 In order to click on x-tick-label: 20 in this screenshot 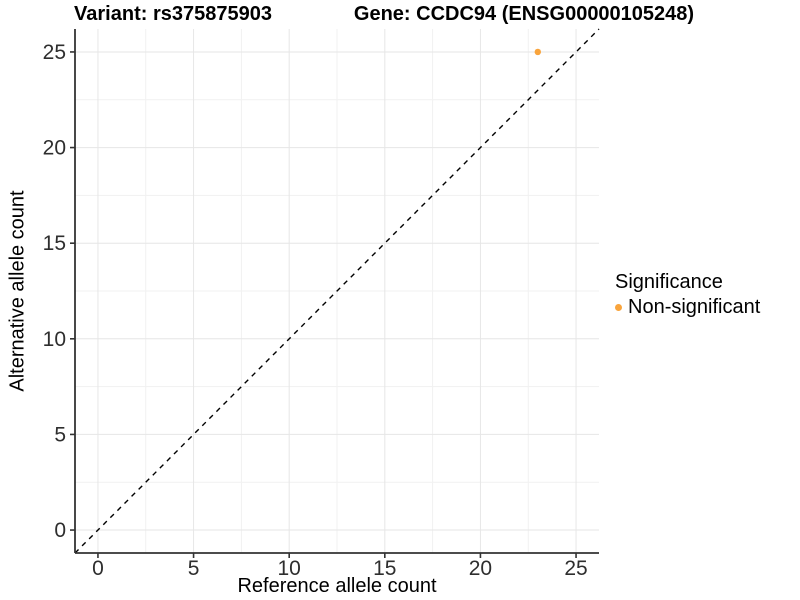, I will do `click(480, 568)`.